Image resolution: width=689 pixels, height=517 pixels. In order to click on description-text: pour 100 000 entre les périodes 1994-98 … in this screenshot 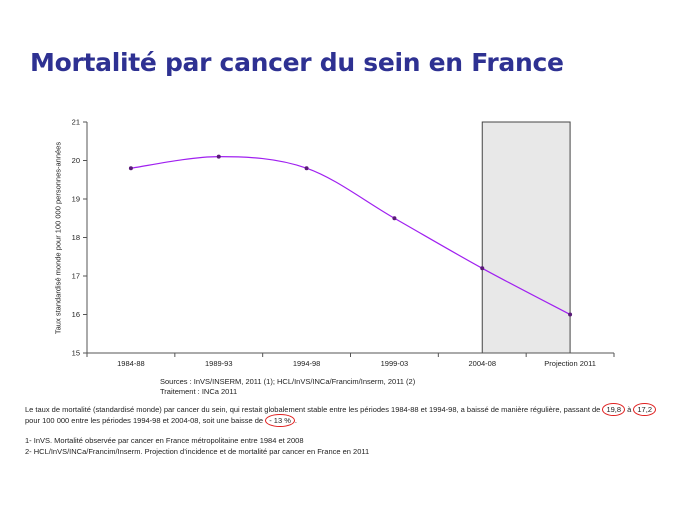, I will do `click(145, 420)`.